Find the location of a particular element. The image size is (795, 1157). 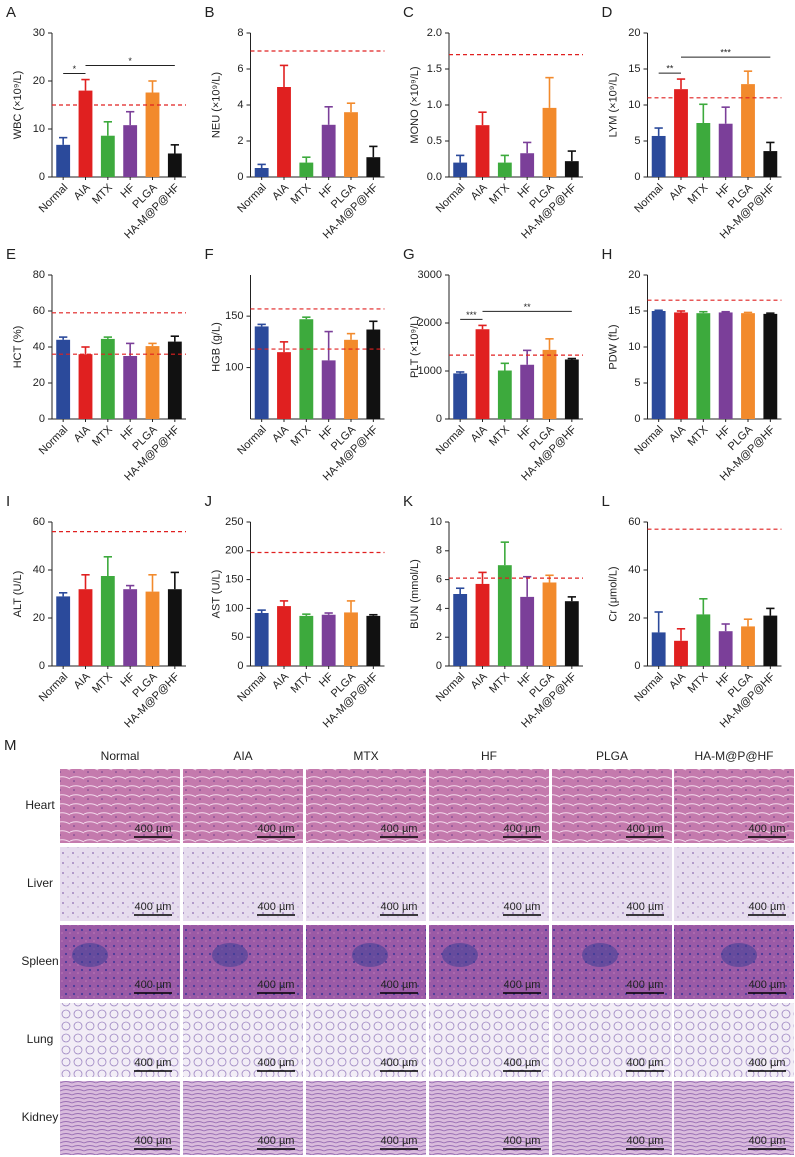

y-tick-label: 2000 is located at coordinates (430, 323).